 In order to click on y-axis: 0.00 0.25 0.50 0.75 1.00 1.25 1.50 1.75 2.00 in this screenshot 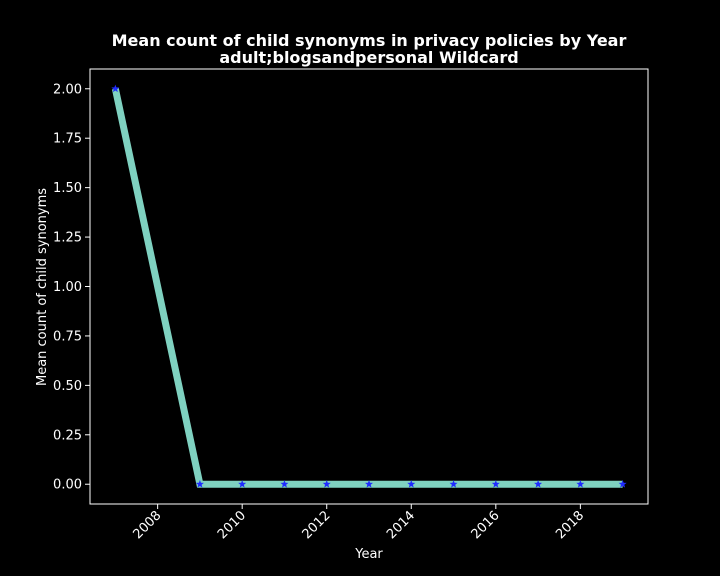, I will do `click(71, 287)`.